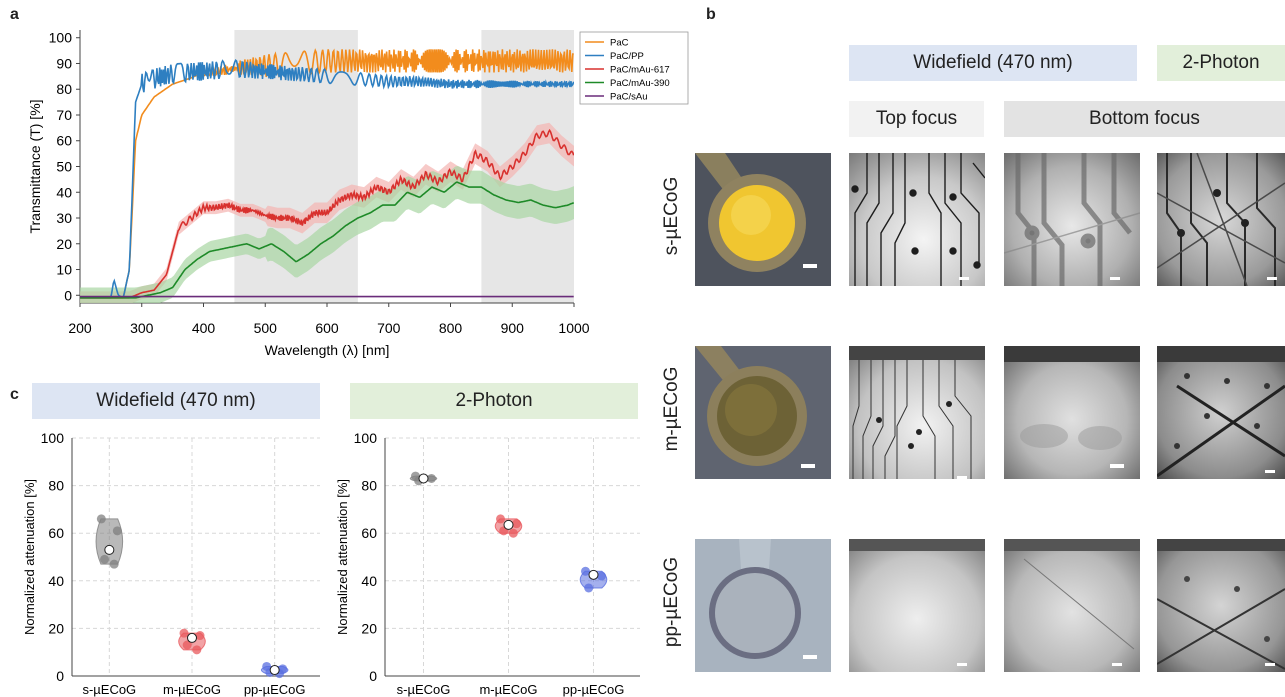 The height and width of the screenshot is (697, 1285). Describe the element at coordinates (1072, 412) in the screenshot. I see `image-m-widefield-bottom` at that location.